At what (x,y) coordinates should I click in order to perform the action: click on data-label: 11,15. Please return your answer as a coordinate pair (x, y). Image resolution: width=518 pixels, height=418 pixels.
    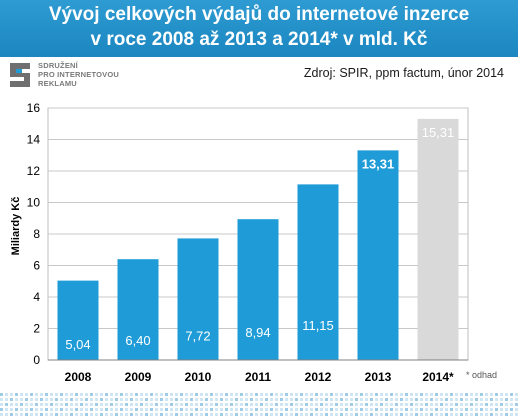
    Looking at the image, I should click on (318, 325).